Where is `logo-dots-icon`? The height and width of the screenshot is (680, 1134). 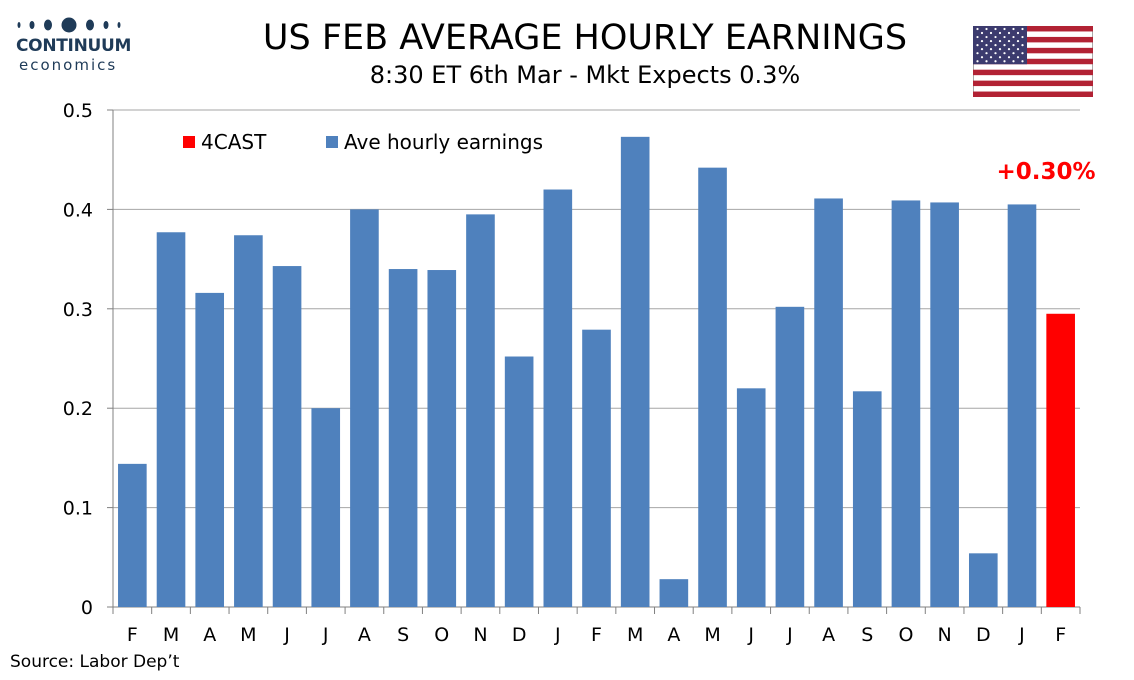 logo-dots-icon is located at coordinates (69, 25).